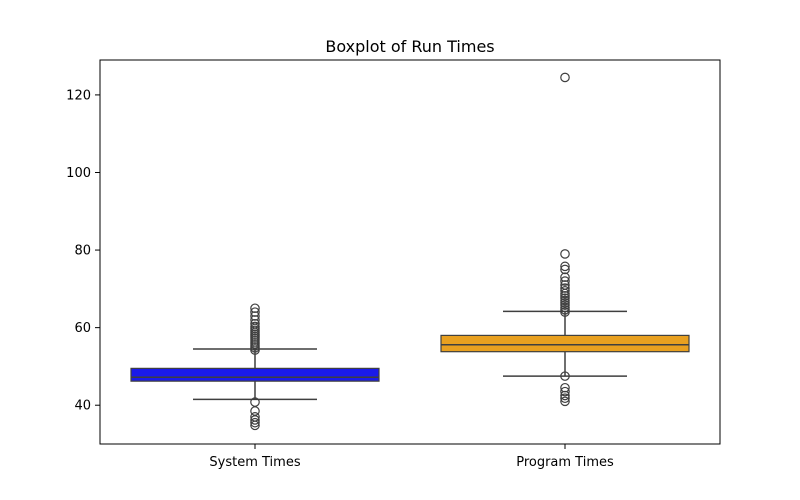 Image resolution: width=800 pixels, height=500 pixels. I want to click on x-tick-label: Program Times, so click(565, 462).